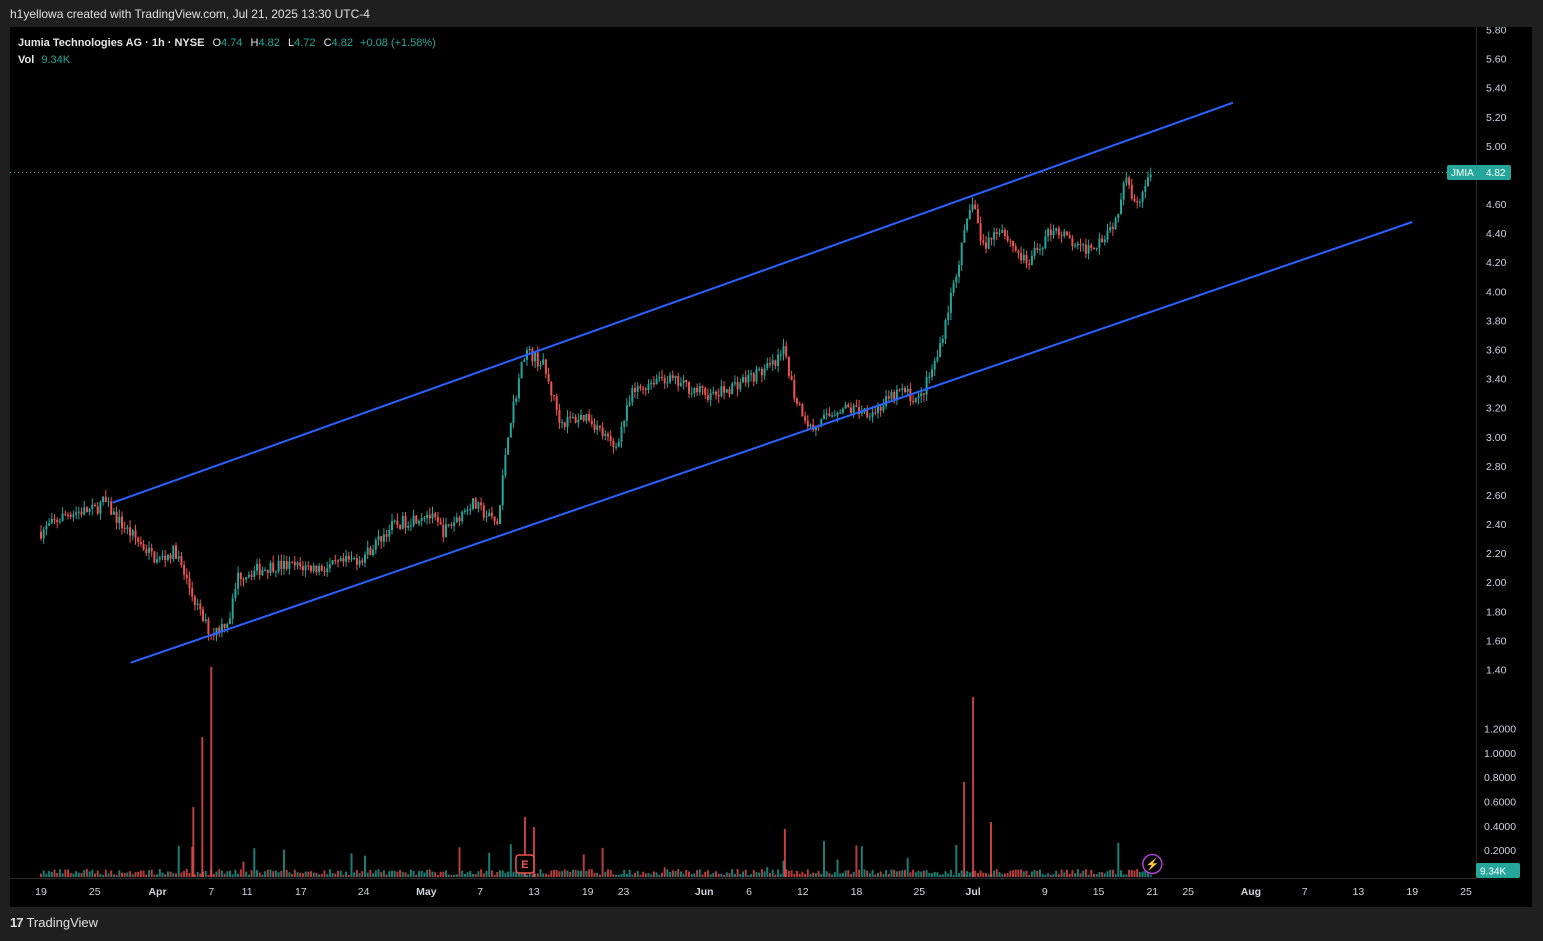 This screenshot has height=941, width=1543. I want to click on price-tick-label: 3.00, so click(1496, 438).